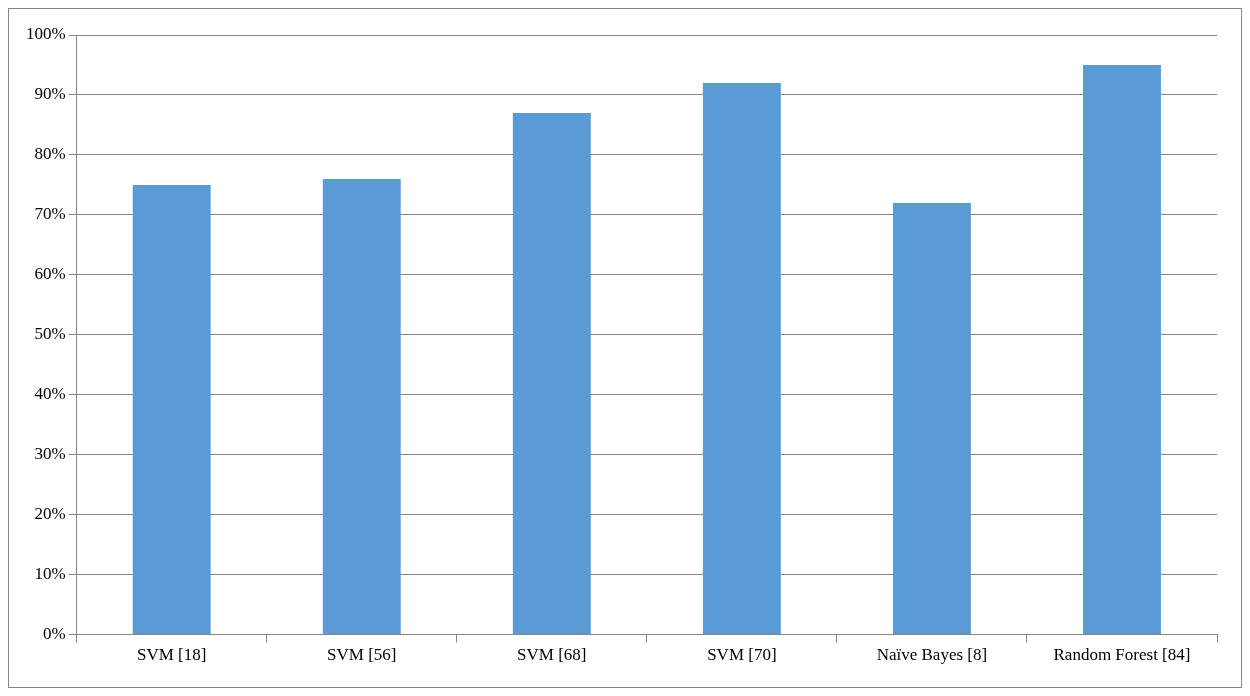  What do you see at coordinates (54, 634) in the screenshot?
I see `y-tick-label: 0%` at bounding box center [54, 634].